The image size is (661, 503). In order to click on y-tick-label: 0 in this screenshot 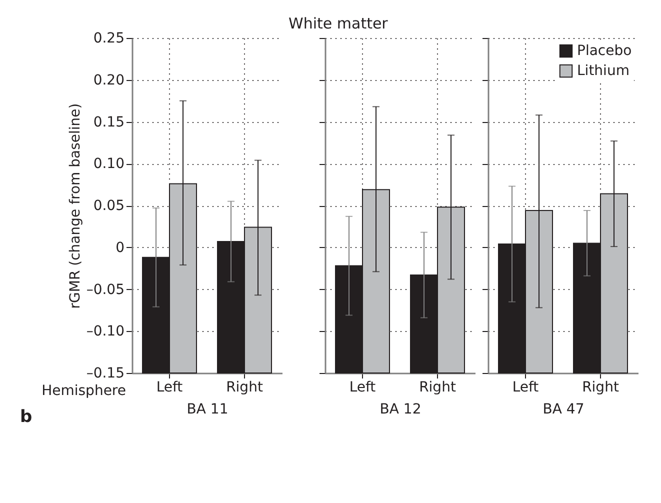, I will do `click(120, 248)`.